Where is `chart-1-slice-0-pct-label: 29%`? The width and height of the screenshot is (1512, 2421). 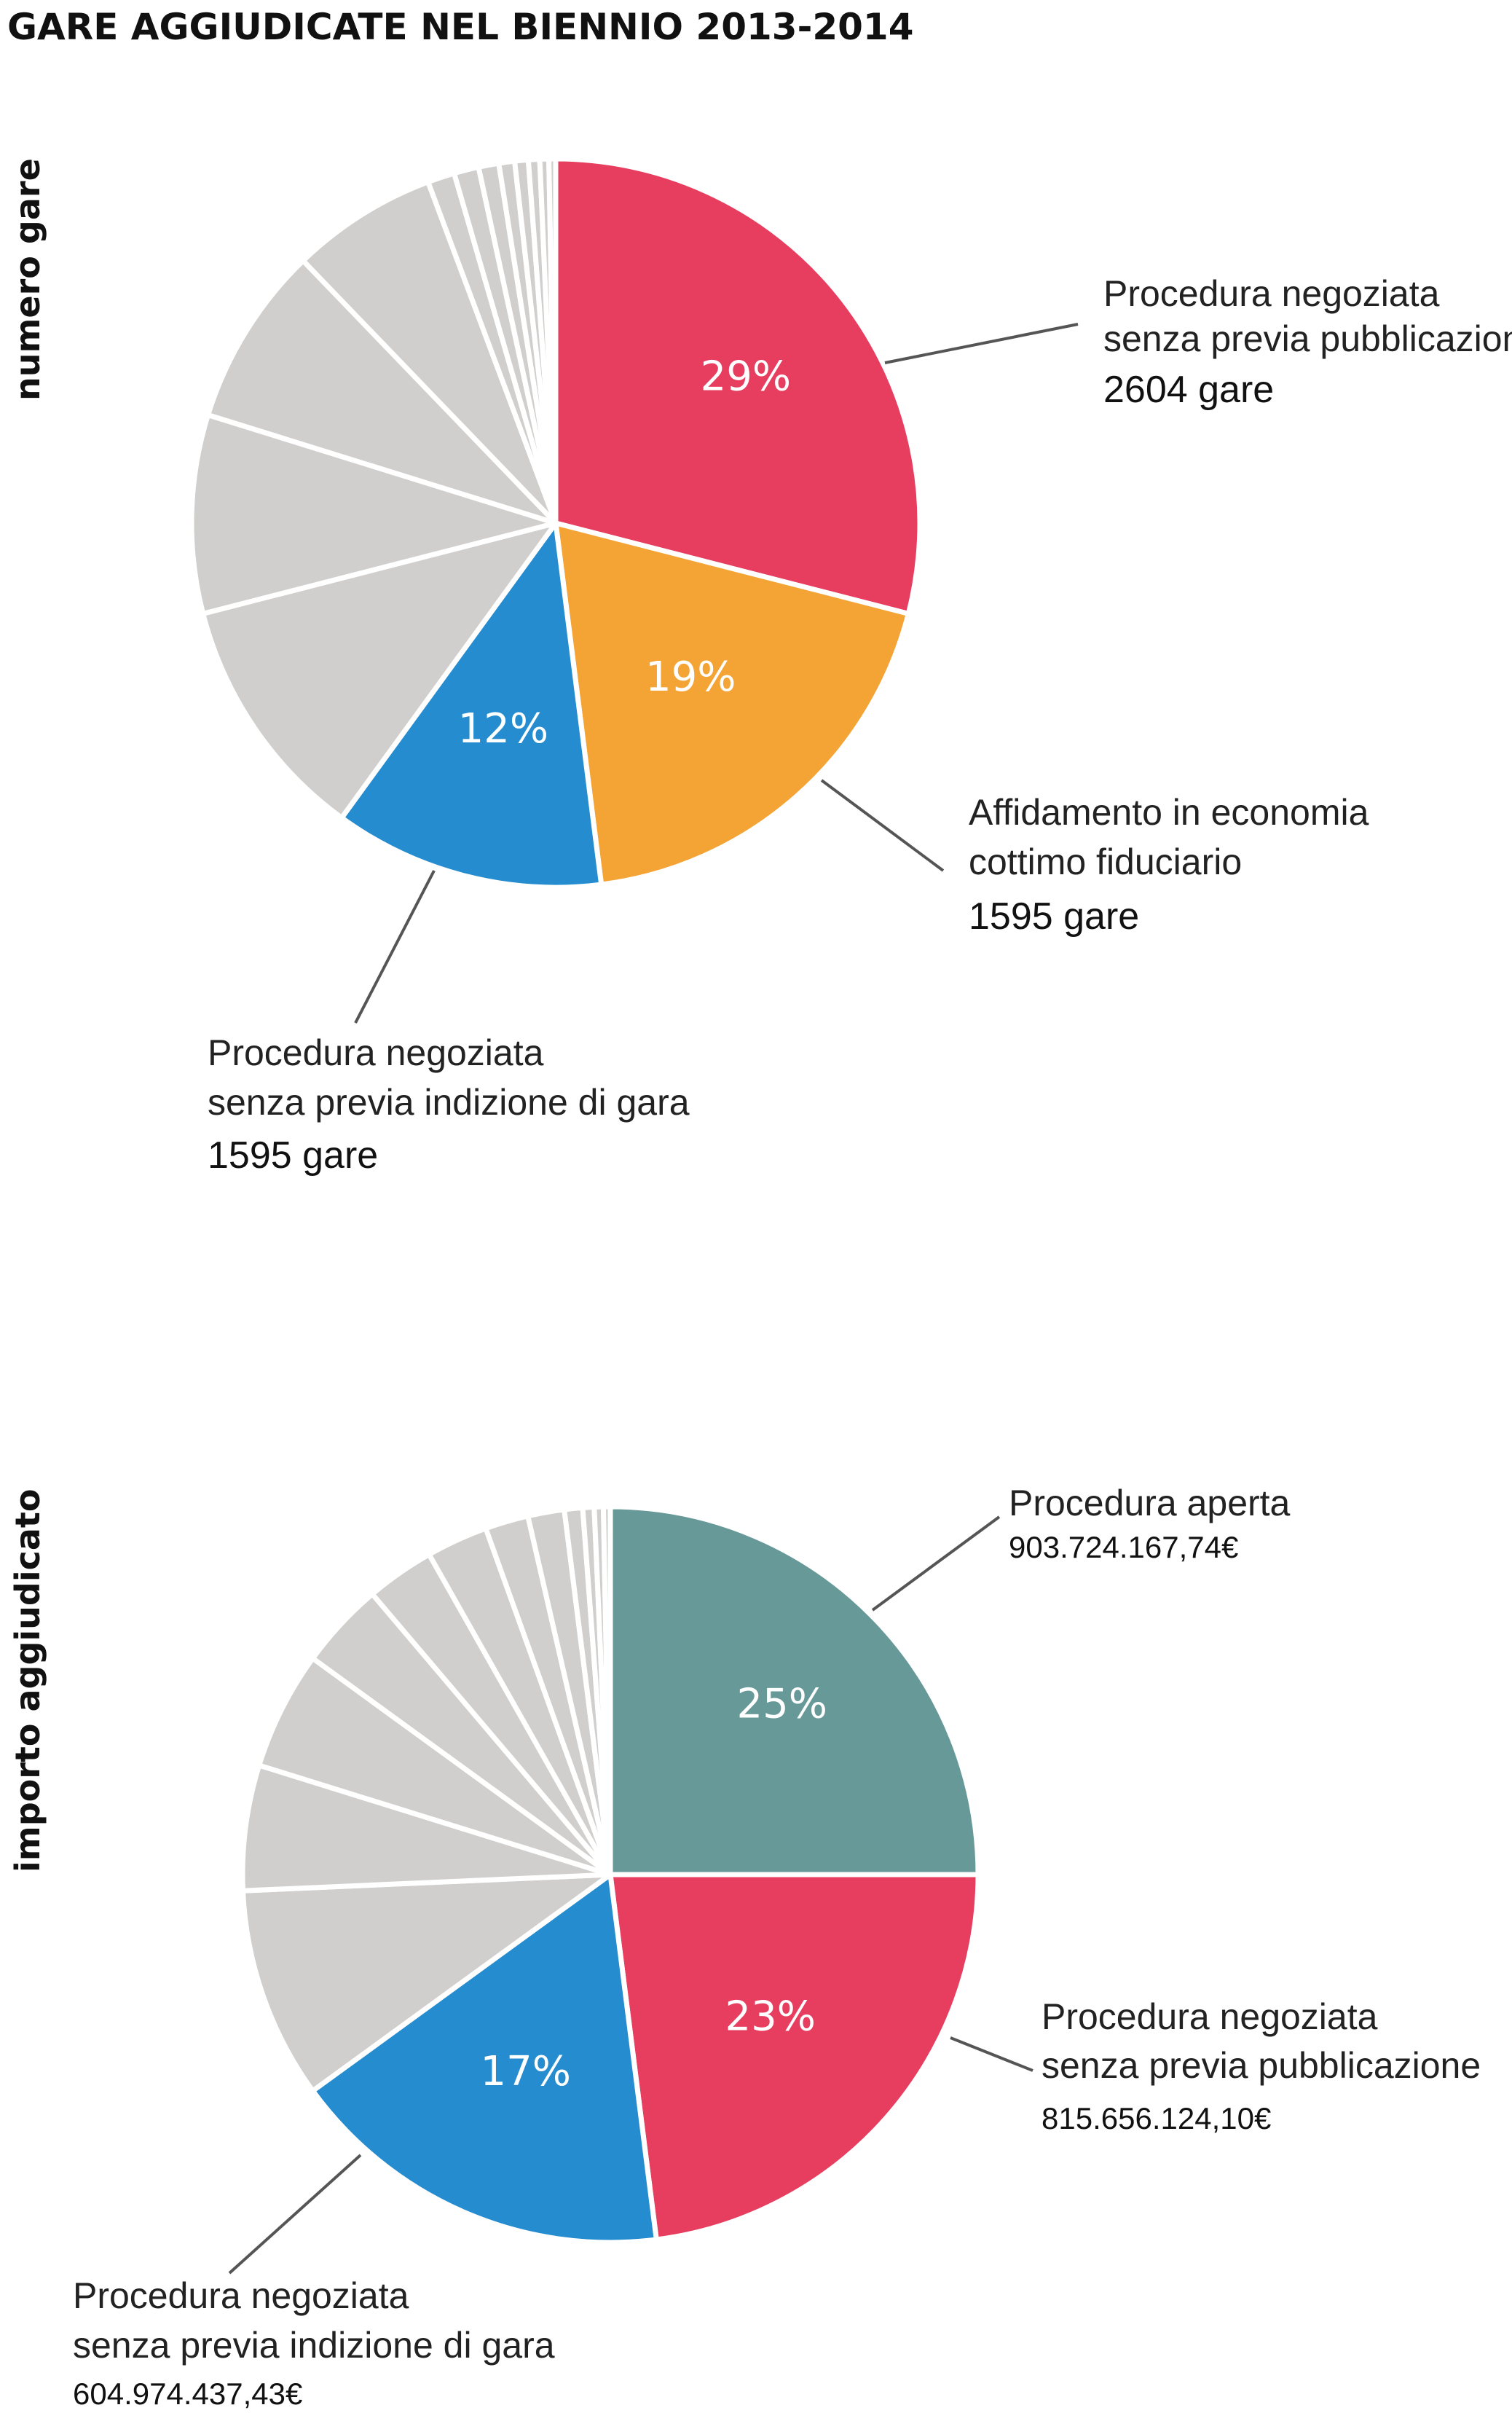
chart-1-slice-0-pct-label: 29% is located at coordinates (746, 377).